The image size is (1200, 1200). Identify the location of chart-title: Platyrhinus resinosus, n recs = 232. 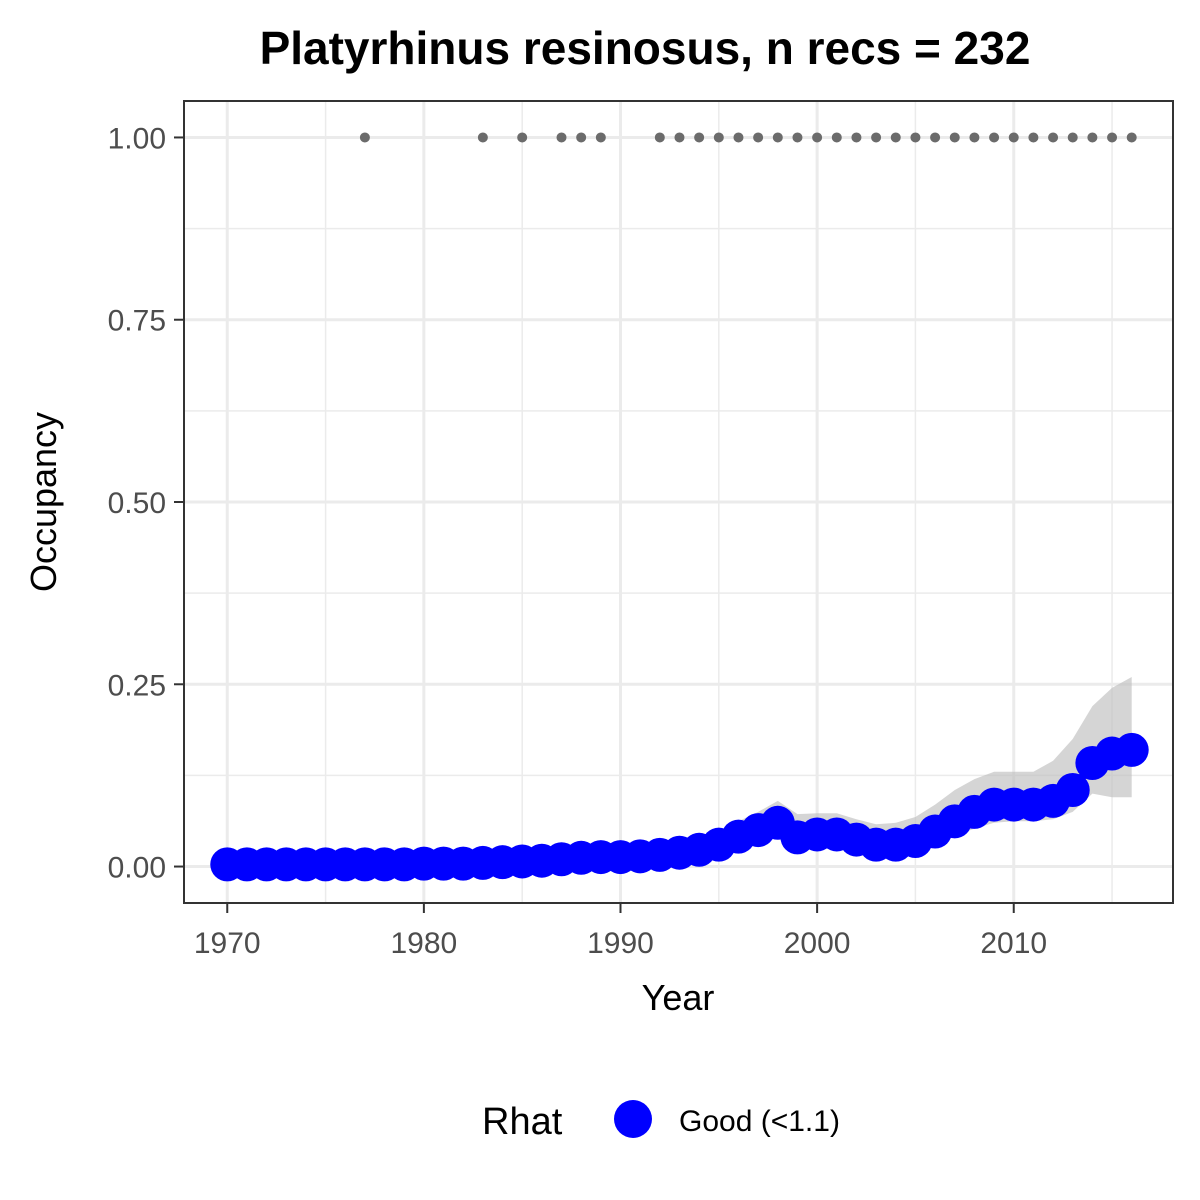
(645, 48).